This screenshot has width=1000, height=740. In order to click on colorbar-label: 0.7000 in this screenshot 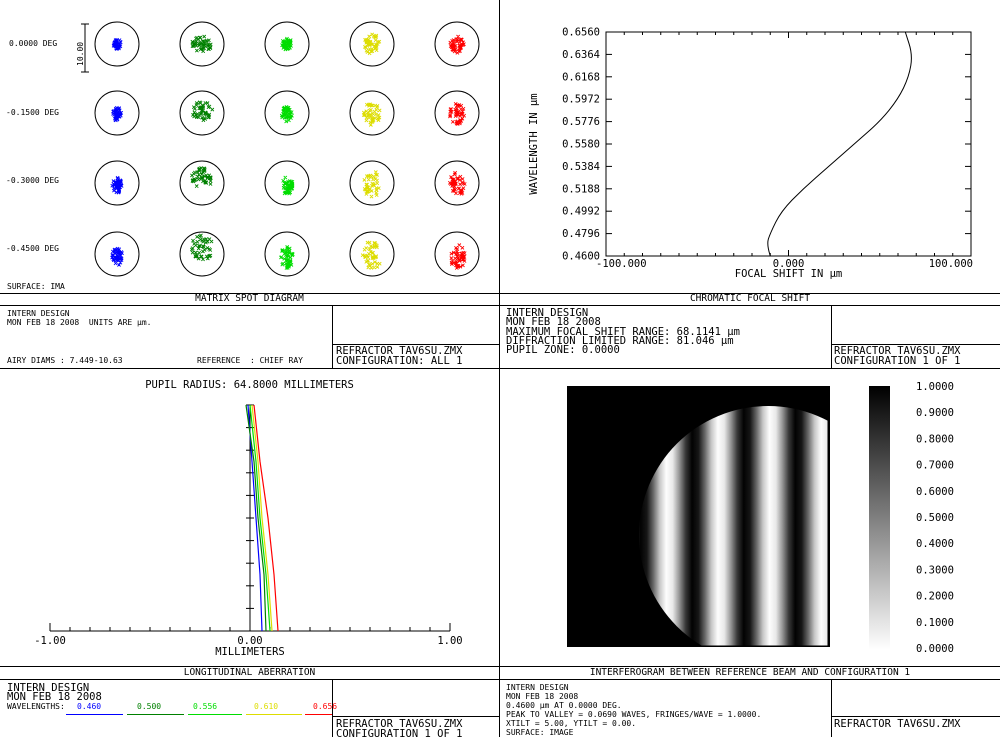, I will do `click(935, 466)`.